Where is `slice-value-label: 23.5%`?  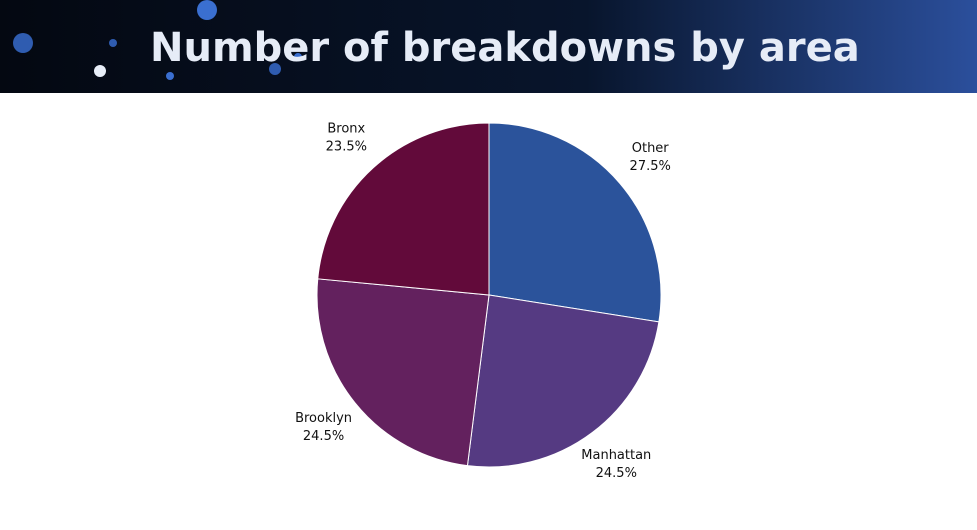
slice-value-label: 23.5% is located at coordinates (346, 147).